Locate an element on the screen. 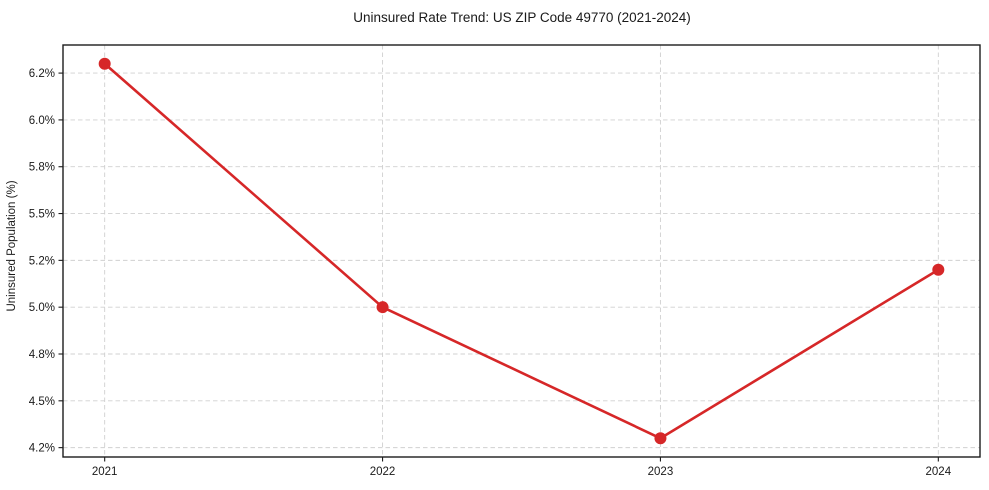 This screenshot has width=989, height=490. x-tick-label: 2024 is located at coordinates (939, 472).